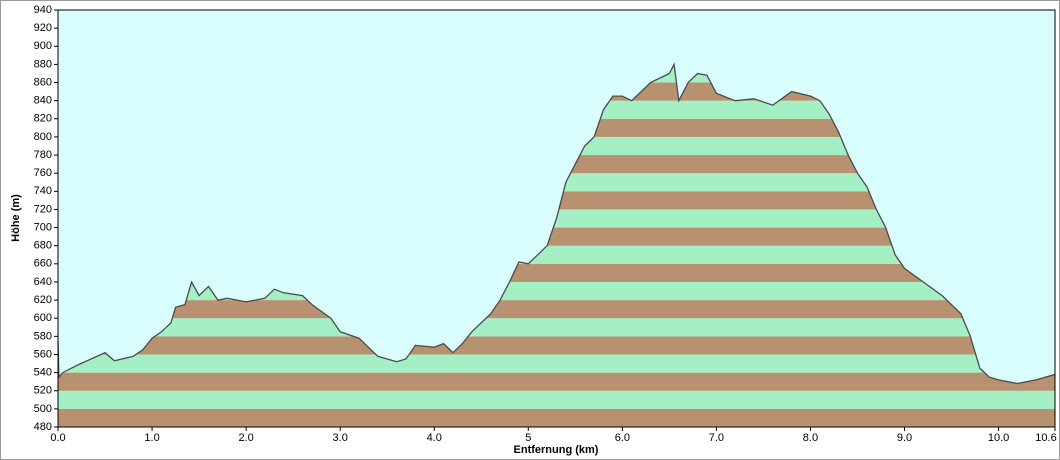 Image resolution: width=1060 pixels, height=460 pixels. What do you see at coordinates (43, 46) in the screenshot?
I see `y-tick-label: 900` at bounding box center [43, 46].